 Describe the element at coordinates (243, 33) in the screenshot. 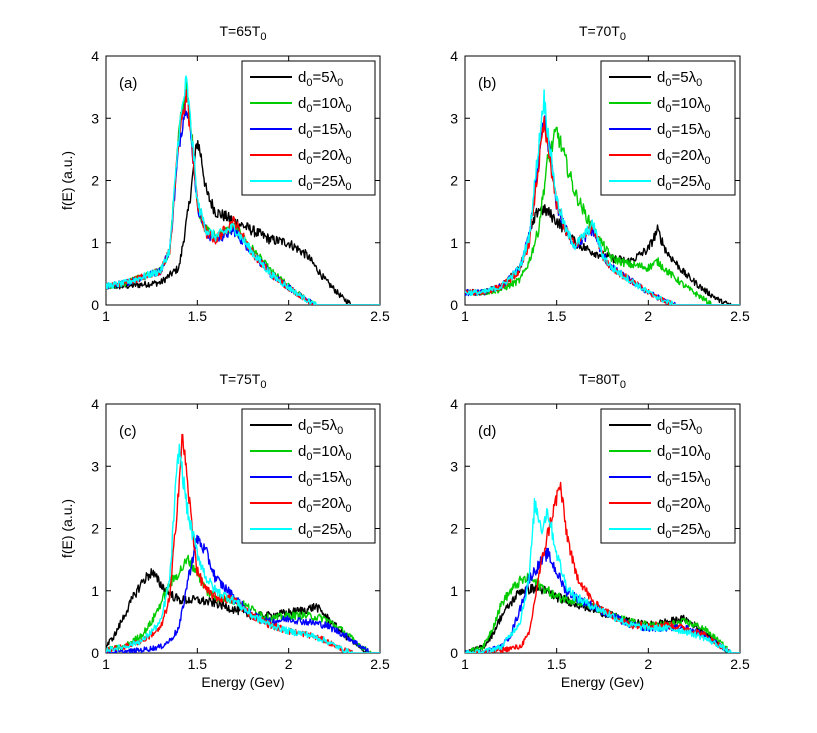

I see `chart-title: T=65T0` at that location.